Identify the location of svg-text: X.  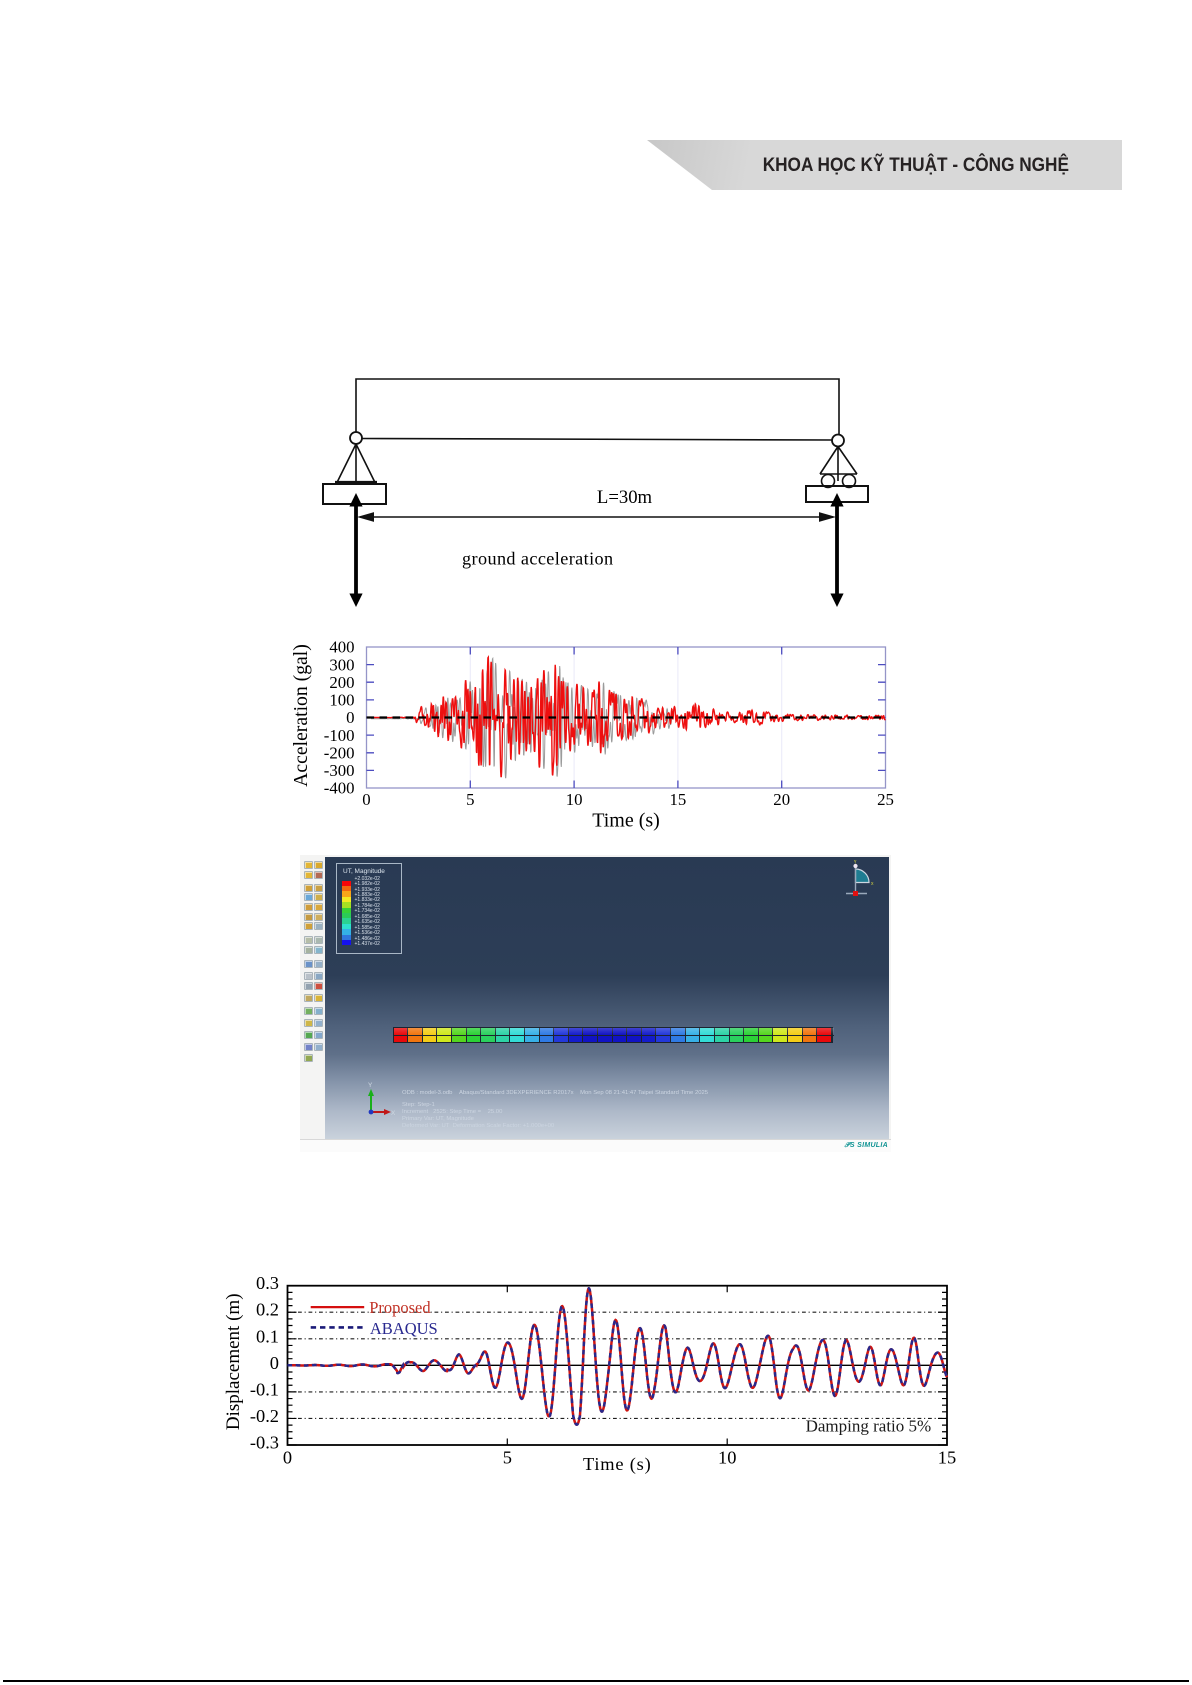
(393, 1113).